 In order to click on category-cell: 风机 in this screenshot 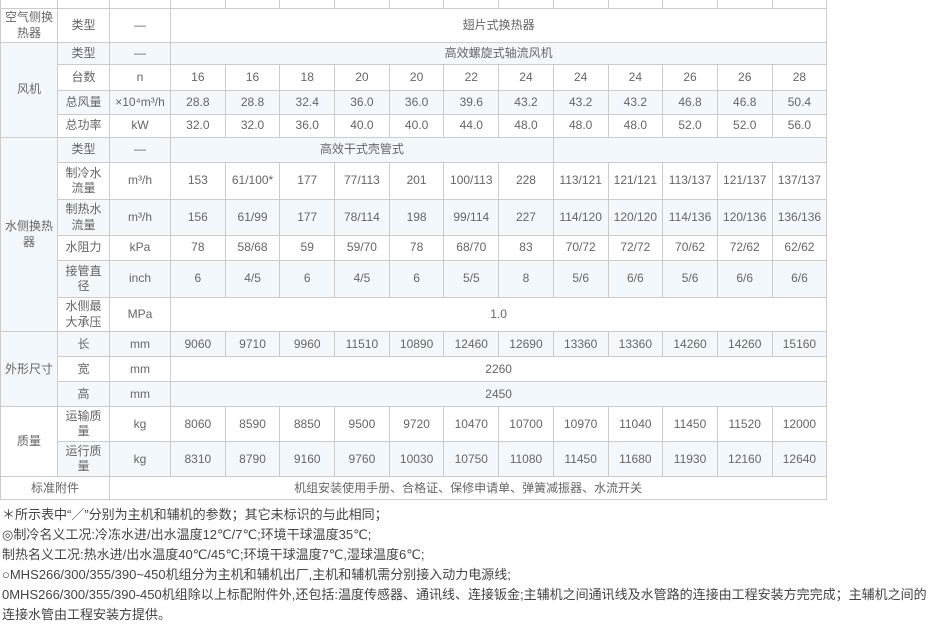, I will do `click(29, 90)`.